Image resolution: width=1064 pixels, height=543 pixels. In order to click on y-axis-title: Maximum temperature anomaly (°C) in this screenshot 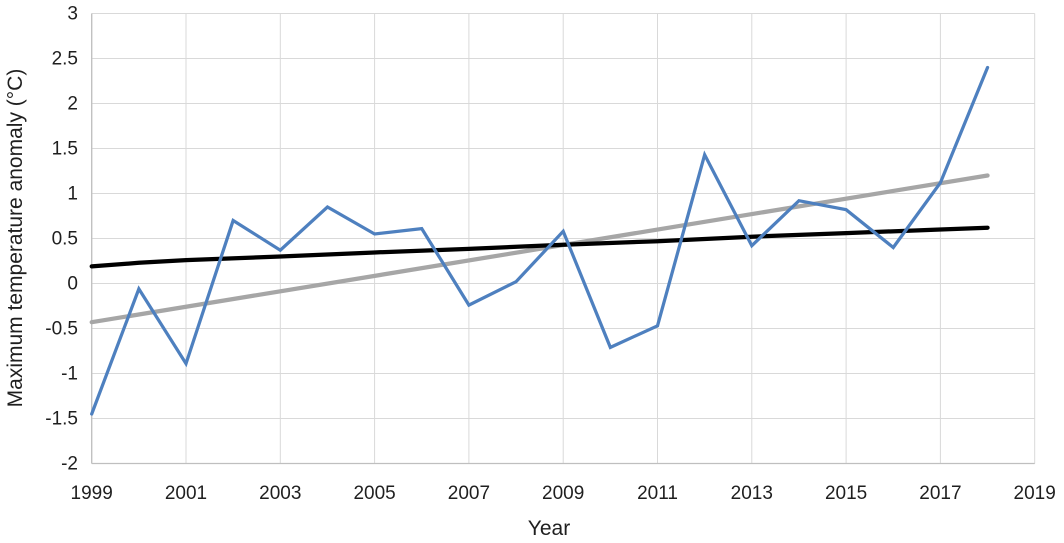, I will do `click(15, 238)`.